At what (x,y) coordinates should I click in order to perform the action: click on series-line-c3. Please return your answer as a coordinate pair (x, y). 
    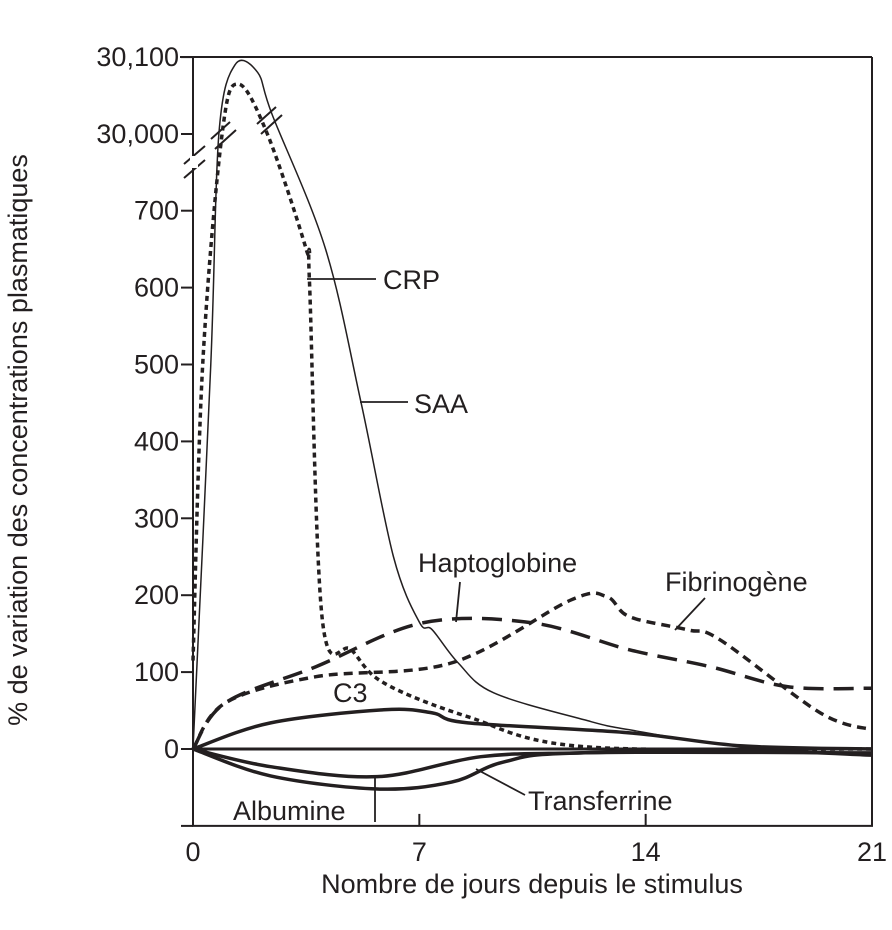
    Looking at the image, I should click on (532, 729).